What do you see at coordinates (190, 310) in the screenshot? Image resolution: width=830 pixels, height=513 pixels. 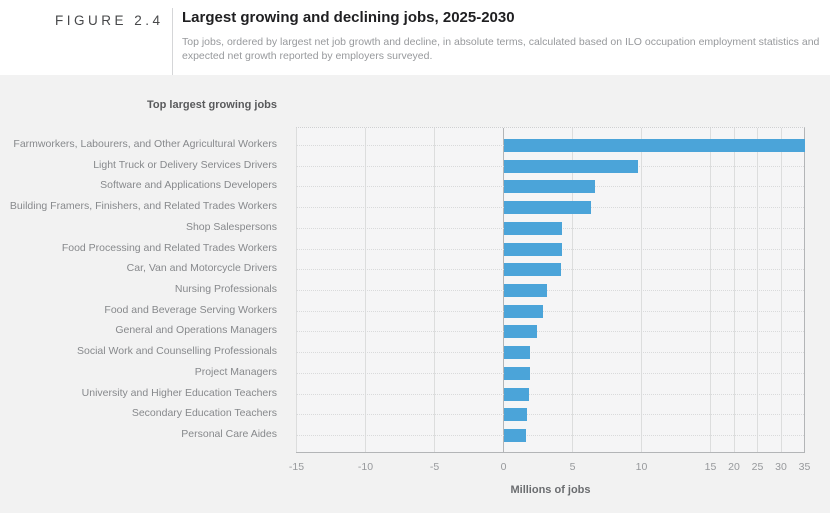 I see `category-label: Food and Beverage Serving Workers` at bounding box center [190, 310].